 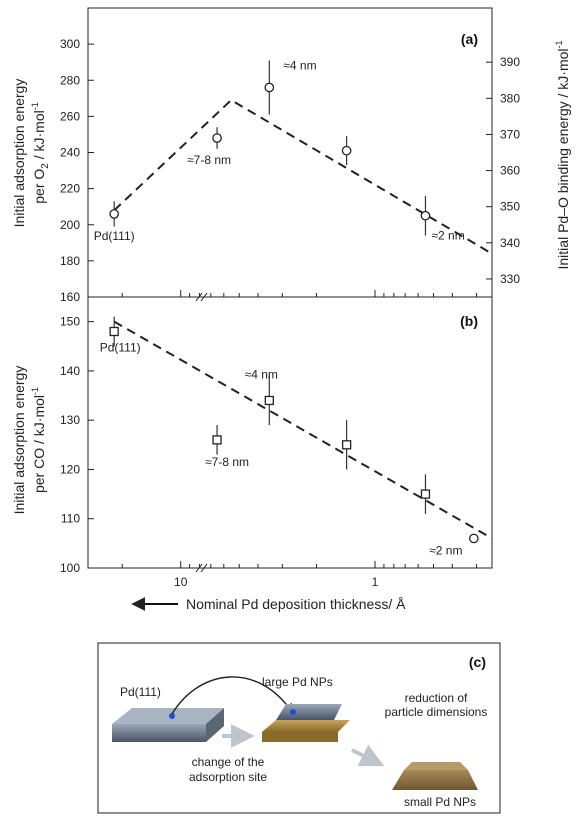 I want to click on small-np-label: small Pd NPs, so click(x=440, y=802).